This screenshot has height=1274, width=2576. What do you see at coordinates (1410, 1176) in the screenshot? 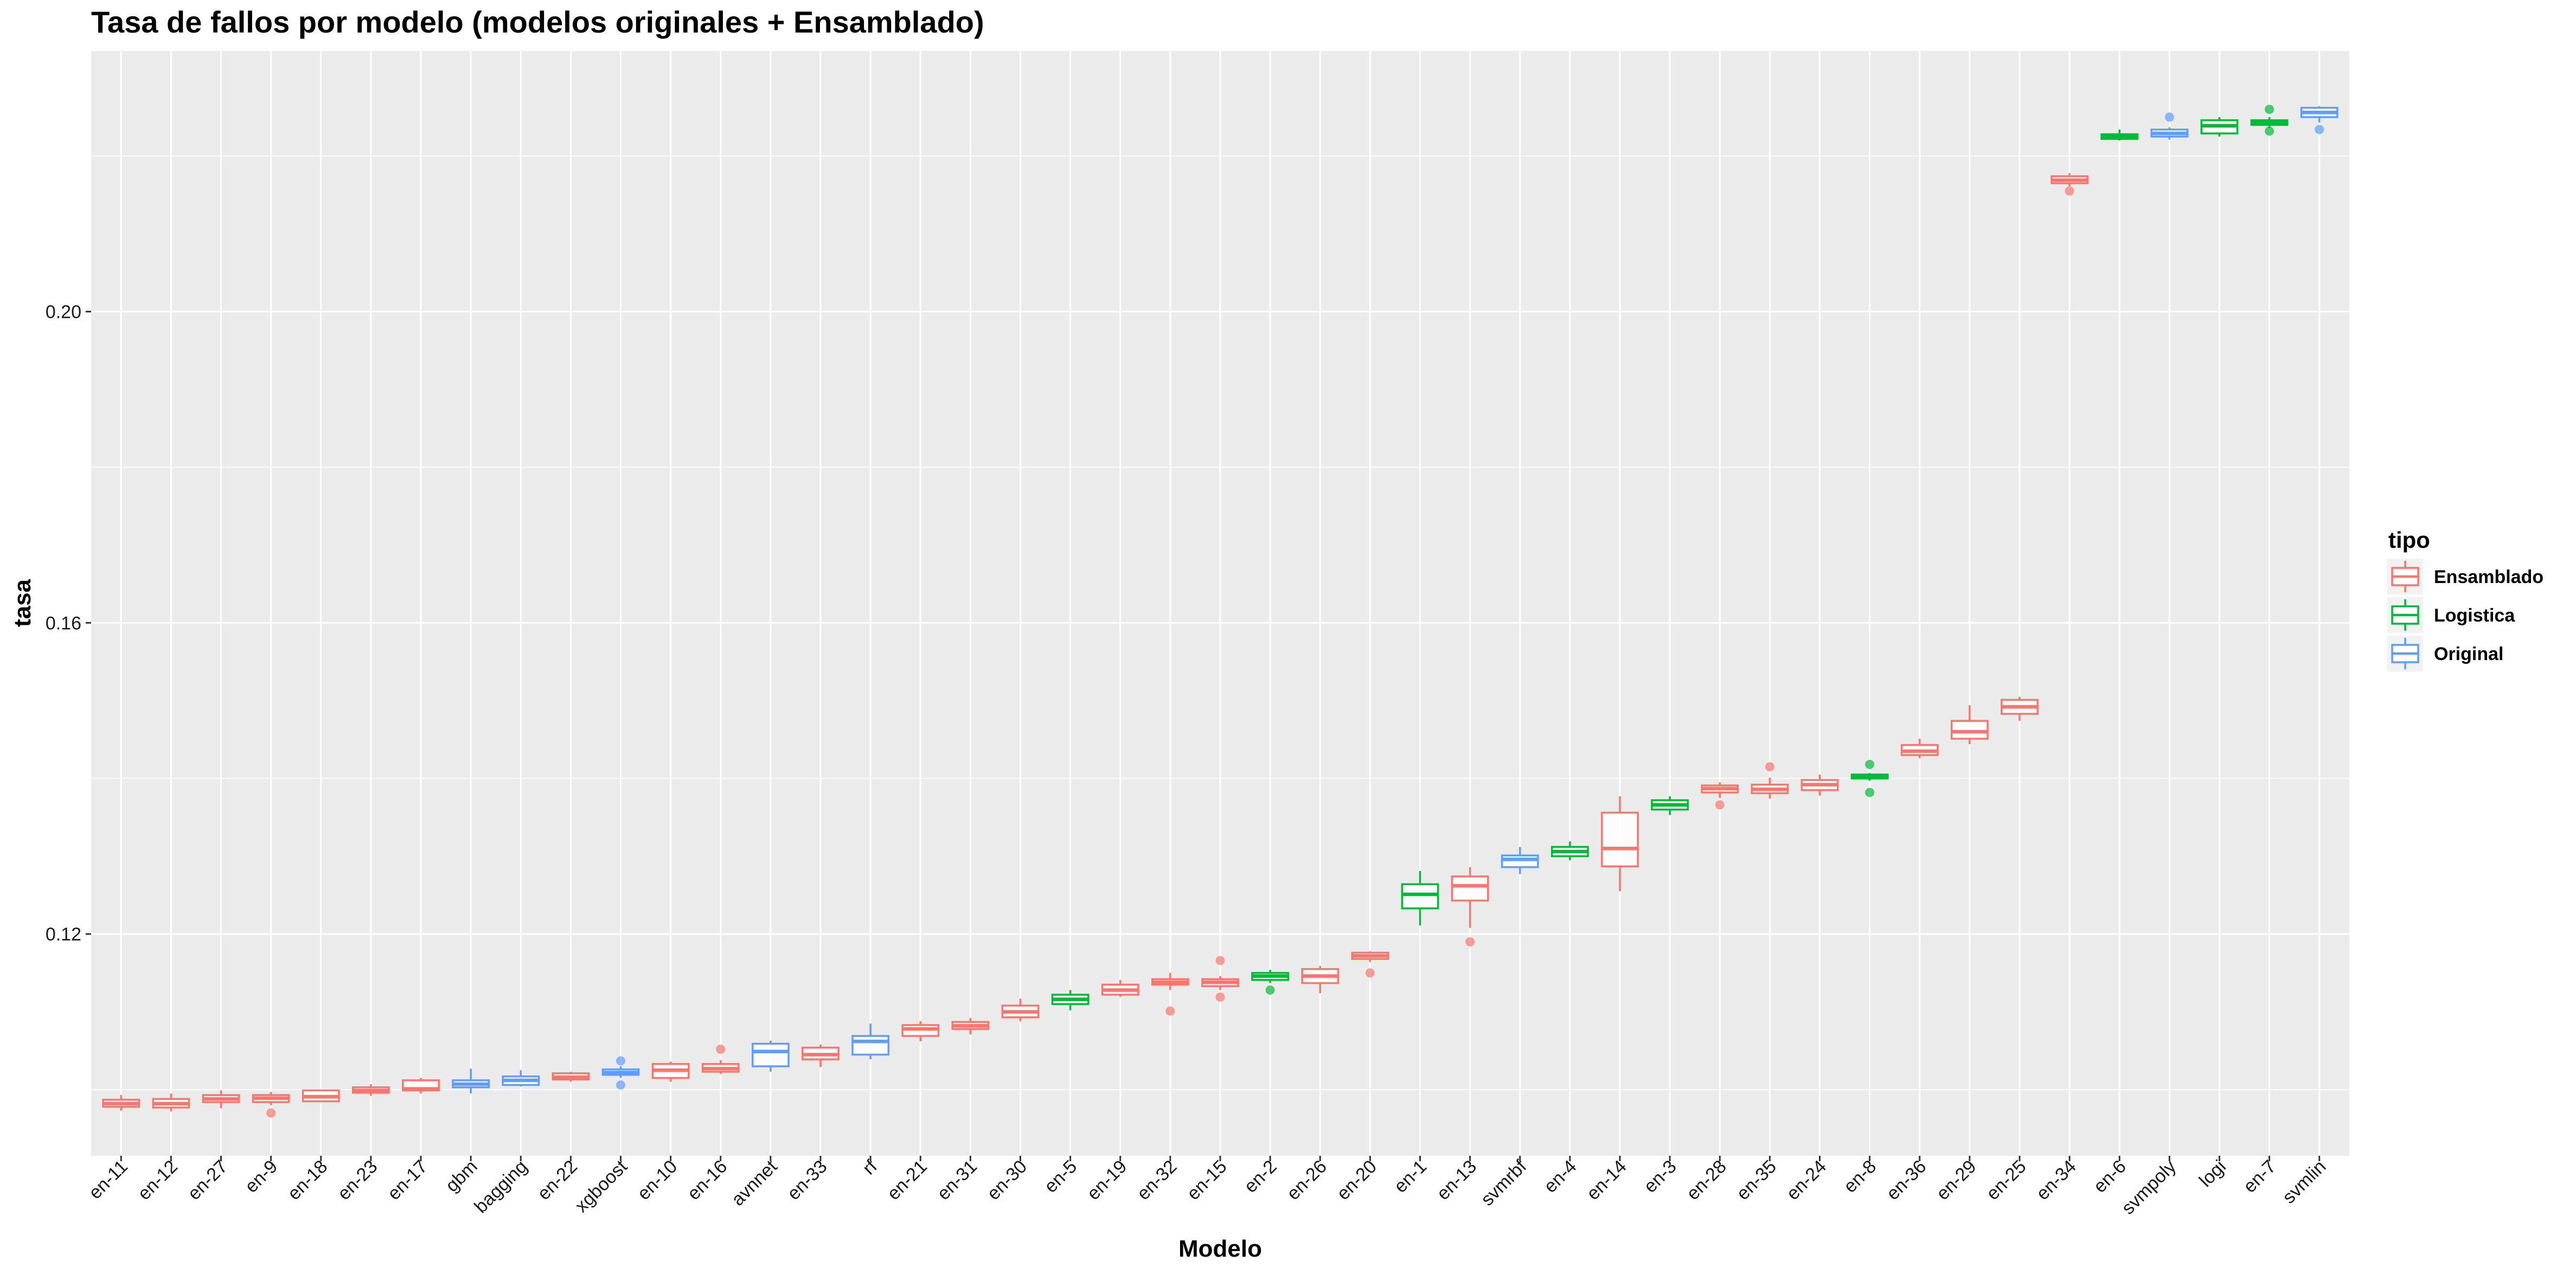
I see `x-tick-label: en-1` at bounding box center [1410, 1176].